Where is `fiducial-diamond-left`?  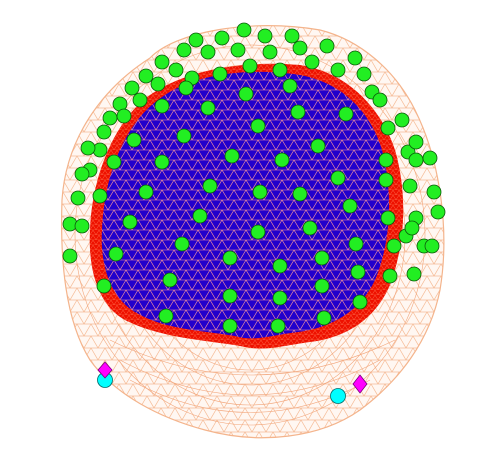 fiducial-diamond-left is located at coordinates (105, 370).